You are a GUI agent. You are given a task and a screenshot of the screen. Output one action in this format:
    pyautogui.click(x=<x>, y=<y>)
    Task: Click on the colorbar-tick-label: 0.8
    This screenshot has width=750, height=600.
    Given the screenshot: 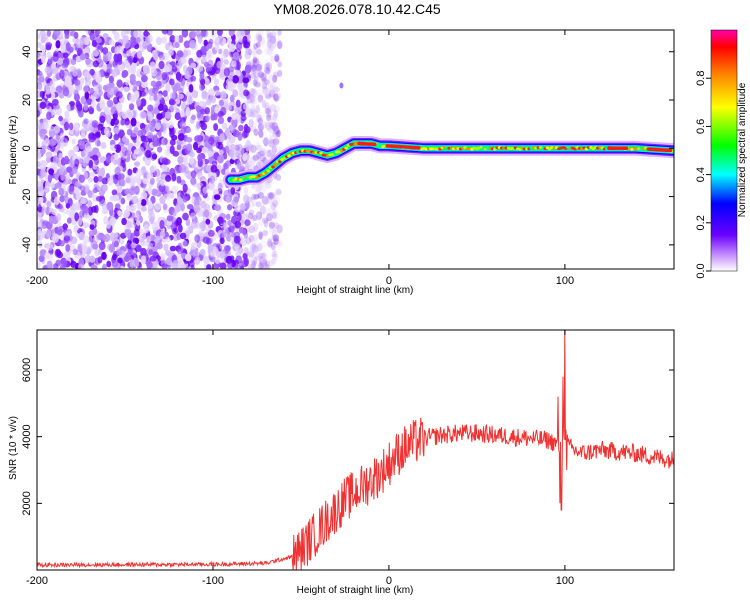 What is the action you would take?
    pyautogui.click(x=701, y=78)
    